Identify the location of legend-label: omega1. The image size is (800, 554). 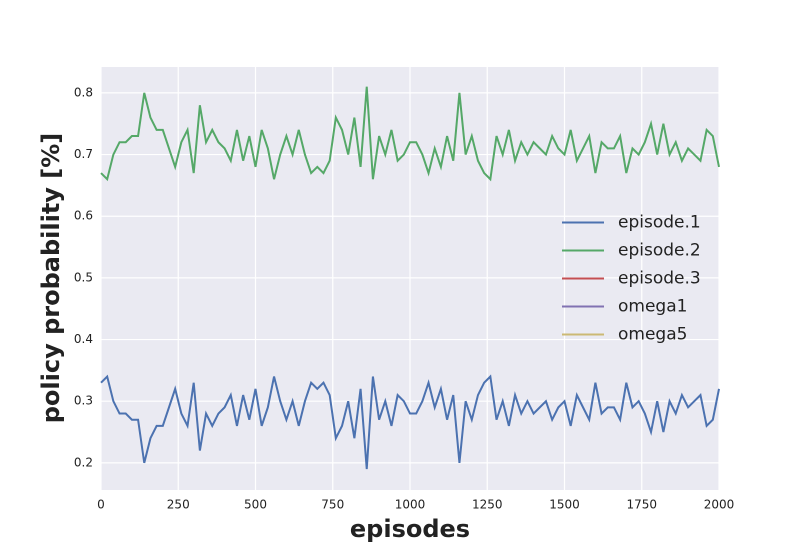
(652, 307).